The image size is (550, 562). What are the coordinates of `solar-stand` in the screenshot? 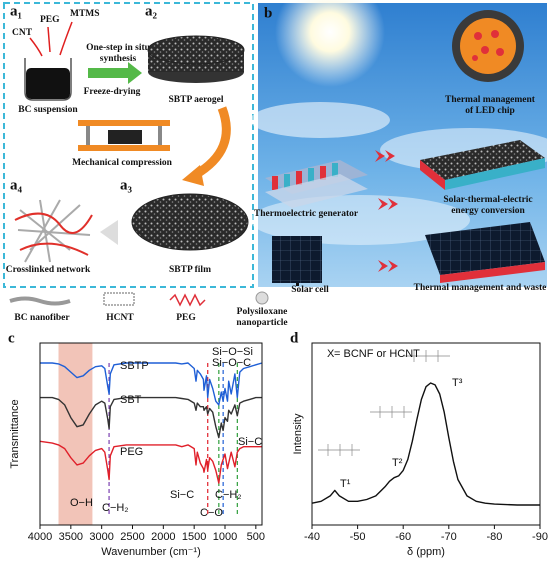 It's located at (297, 284).